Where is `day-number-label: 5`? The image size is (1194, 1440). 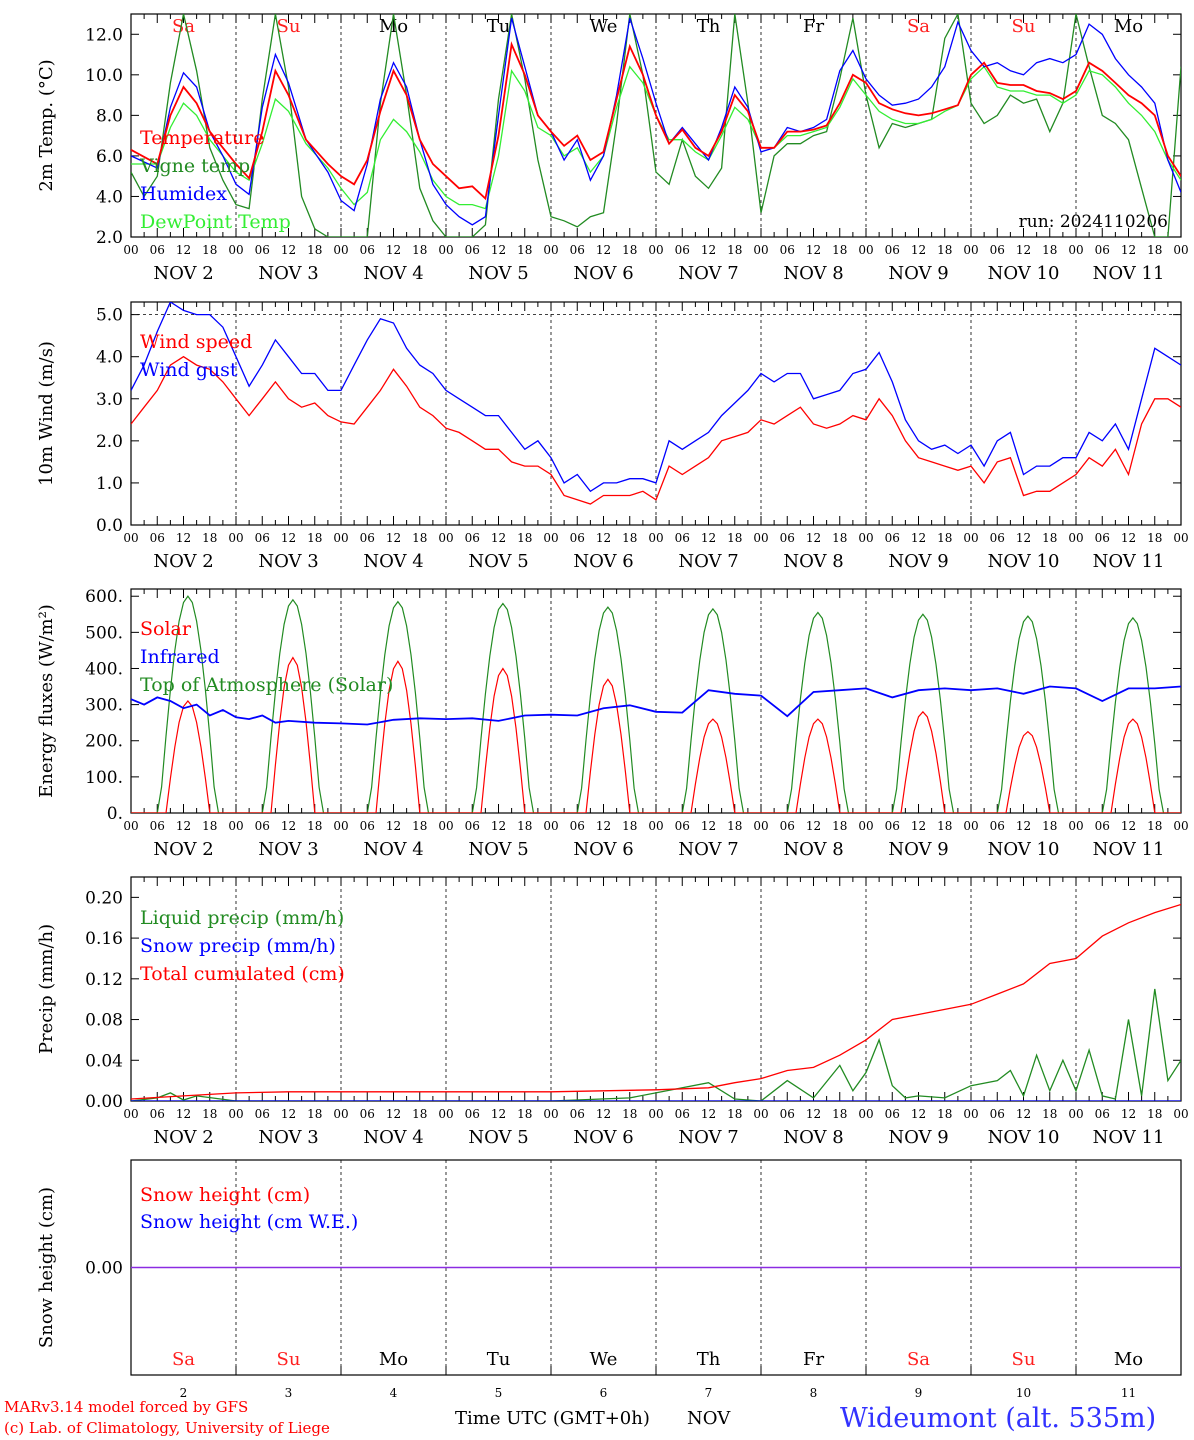
day-number-label: 5 is located at coordinates (499, 1393).